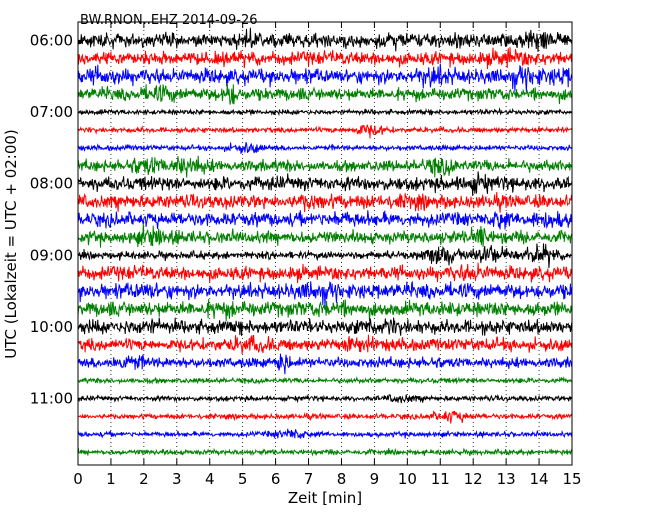 The height and width of the screenshot is (520, 650). I want to click on x-tick-label: 12, so click(473, 479).